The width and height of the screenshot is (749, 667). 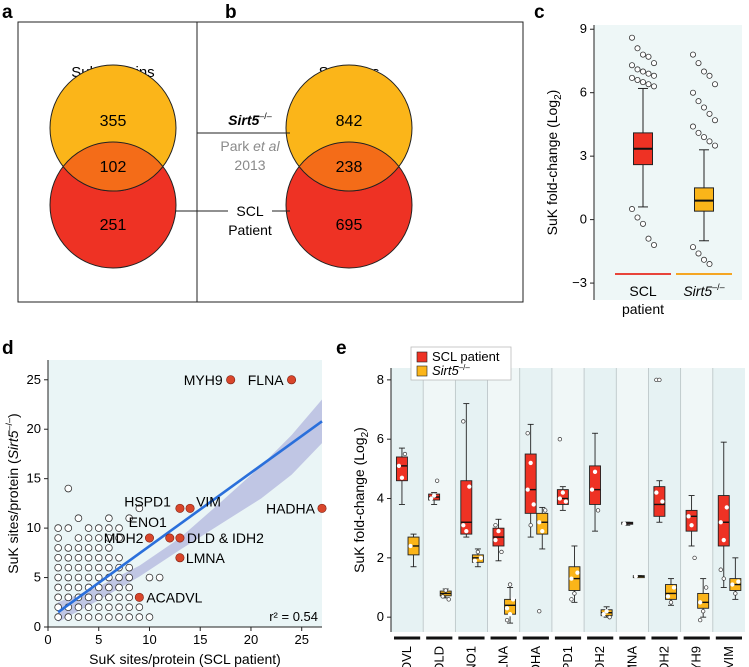 I want to click on panel-d-y-axis-label: SuK sites/protein (Sirt5–/–), so click(x=12, y=493).